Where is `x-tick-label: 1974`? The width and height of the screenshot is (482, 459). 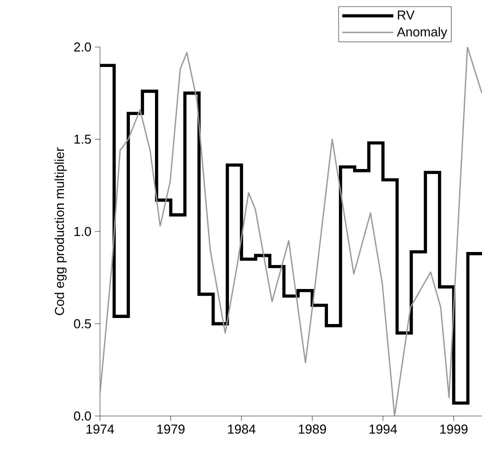 x-tick-label: 1974 is located at coordinates (100, 429).